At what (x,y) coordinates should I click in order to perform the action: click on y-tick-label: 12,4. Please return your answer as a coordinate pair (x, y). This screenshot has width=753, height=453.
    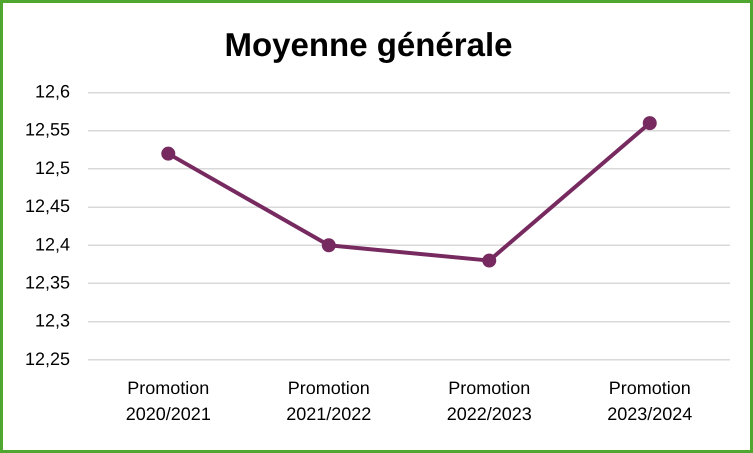
    Looking at the image, I should click on (52, 244).